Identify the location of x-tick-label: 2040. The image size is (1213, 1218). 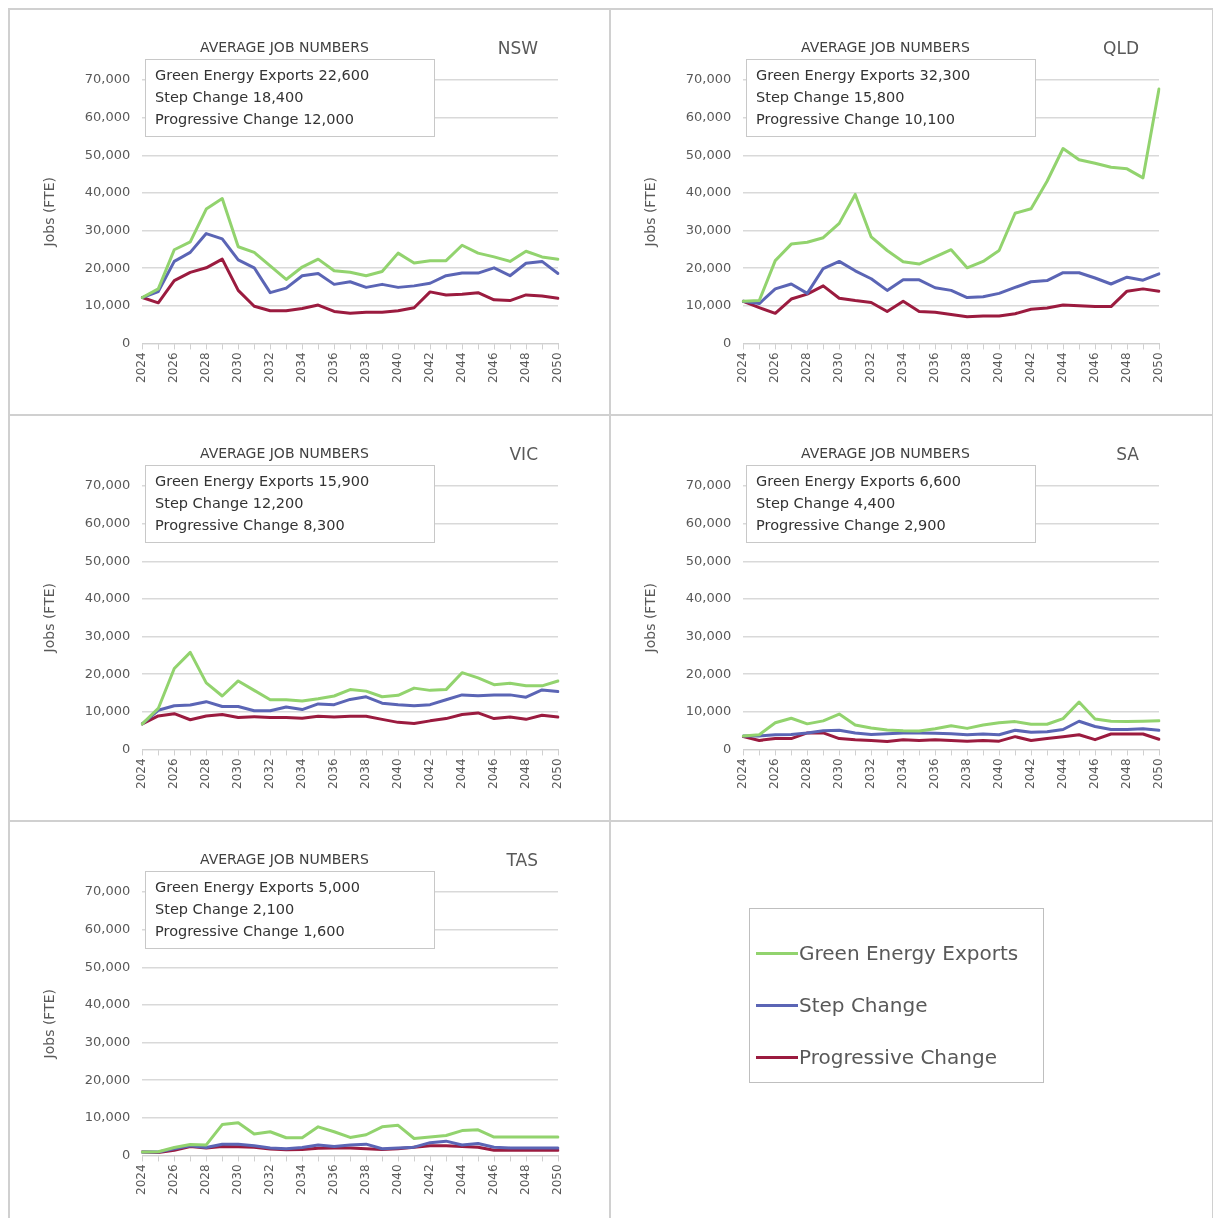
(397, 1180).